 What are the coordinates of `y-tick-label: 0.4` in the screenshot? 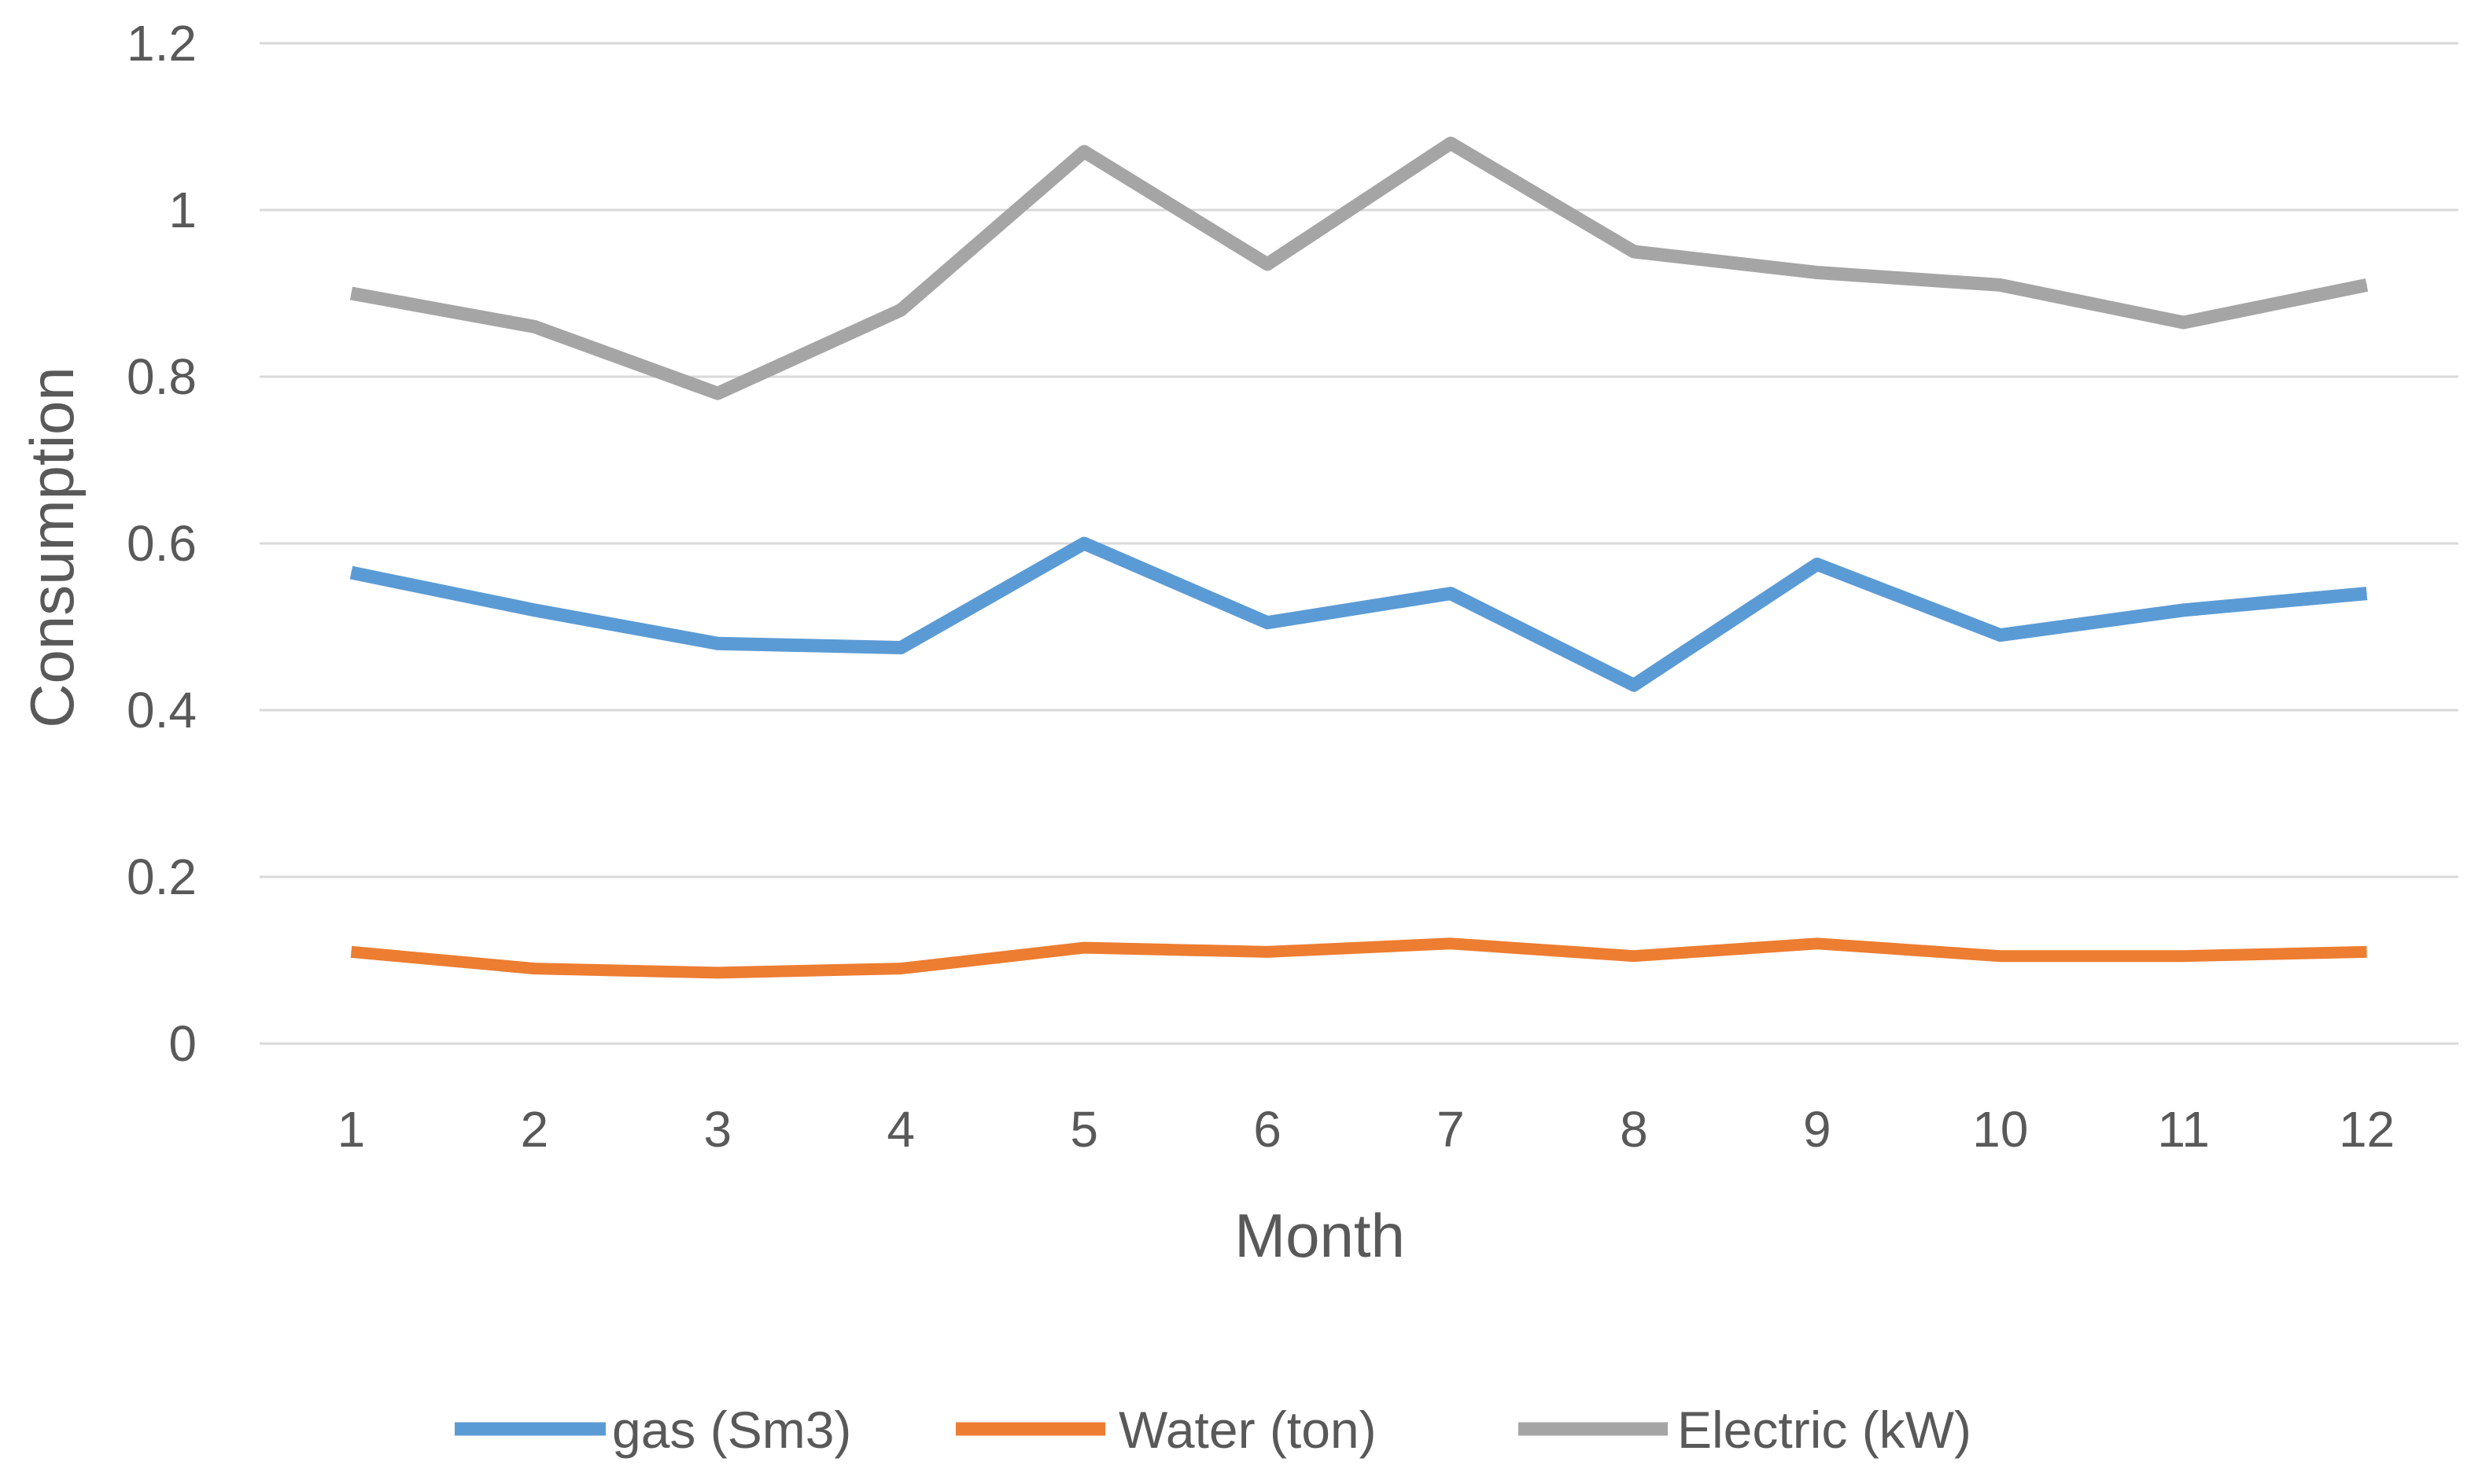 It's located at (162, 710).